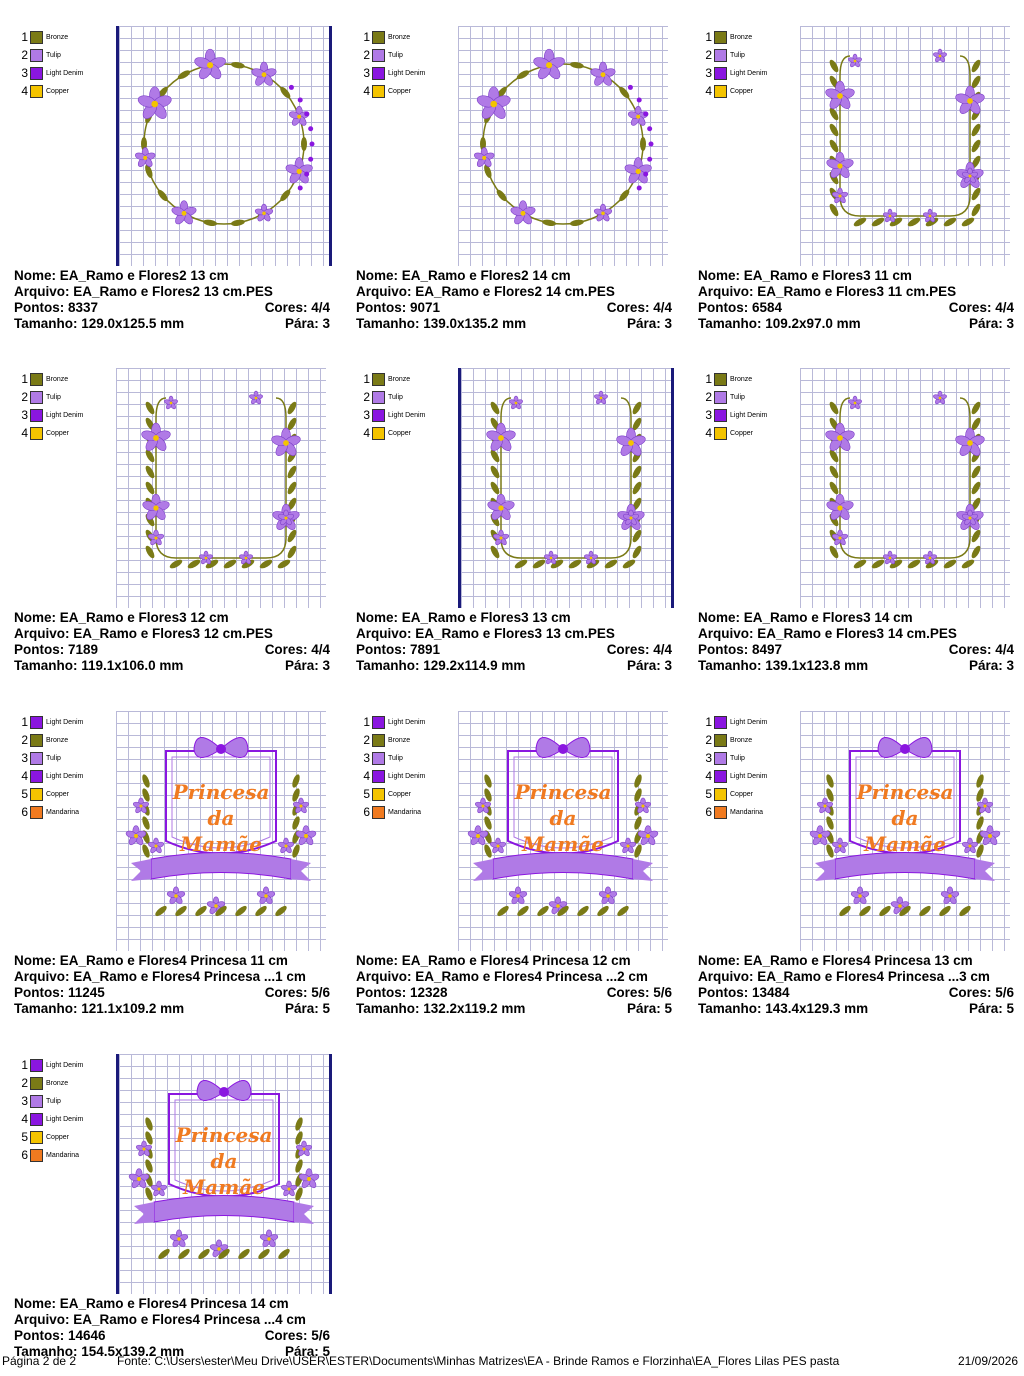  I want to click on legend-item: 4 Copper, so click(406, 91).